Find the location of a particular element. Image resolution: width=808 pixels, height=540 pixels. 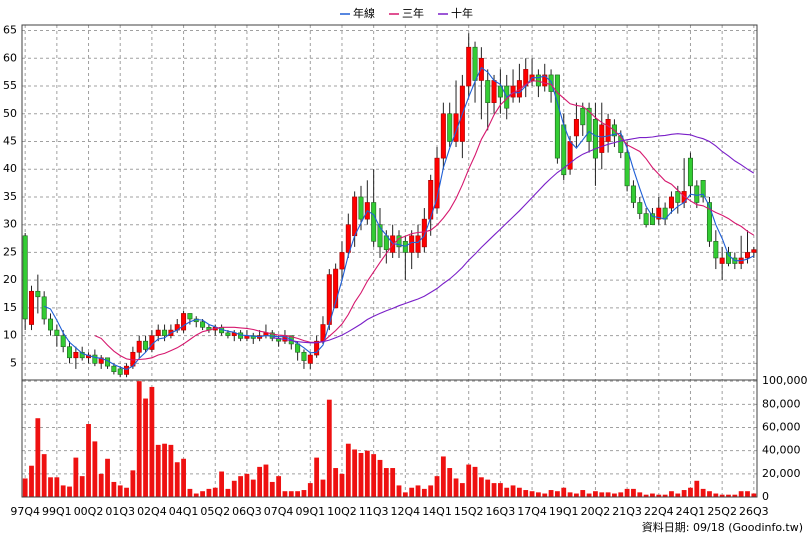

y2-tick-label: 80,000 is located at coordinates (781, 403).